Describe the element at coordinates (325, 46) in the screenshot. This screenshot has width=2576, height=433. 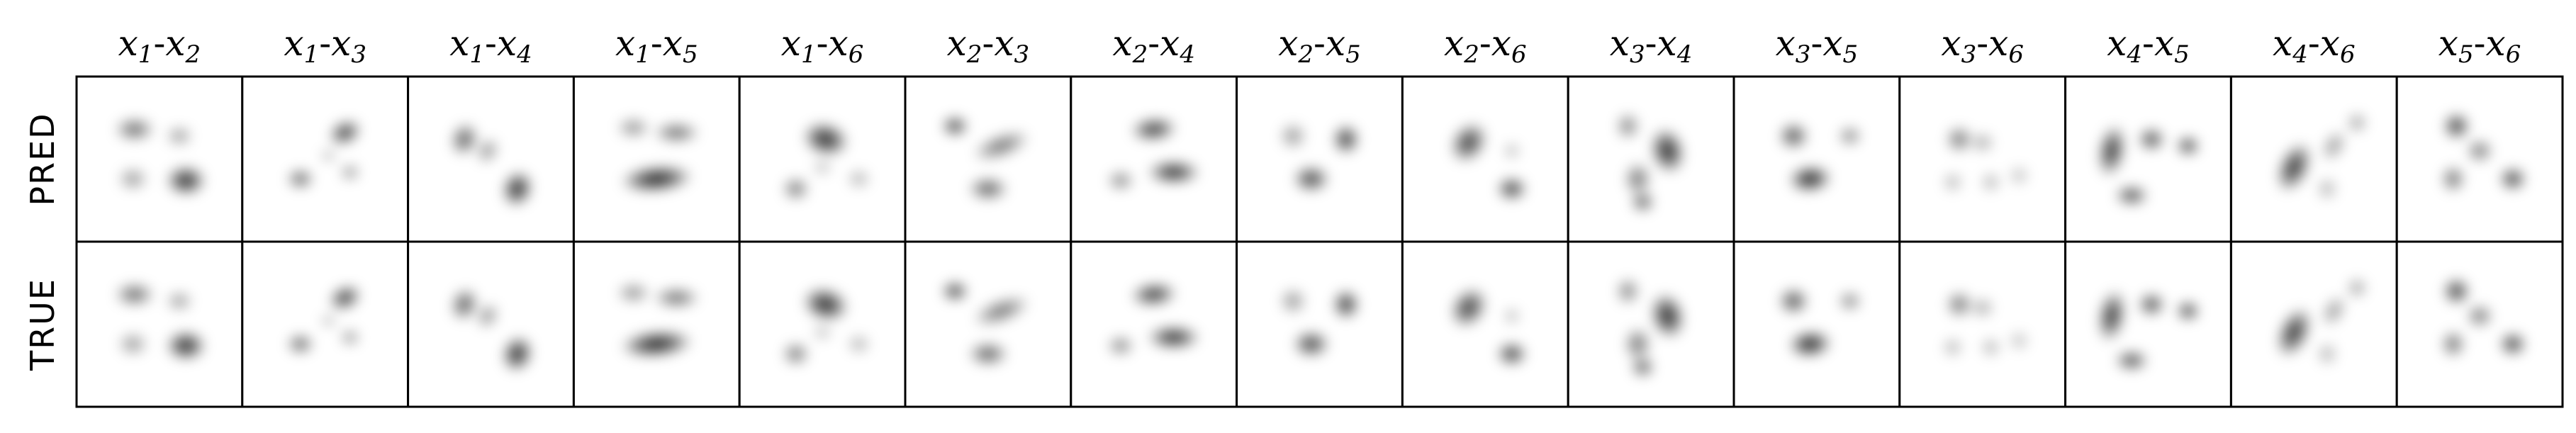
I see `column-title: x1-x3` at that location.